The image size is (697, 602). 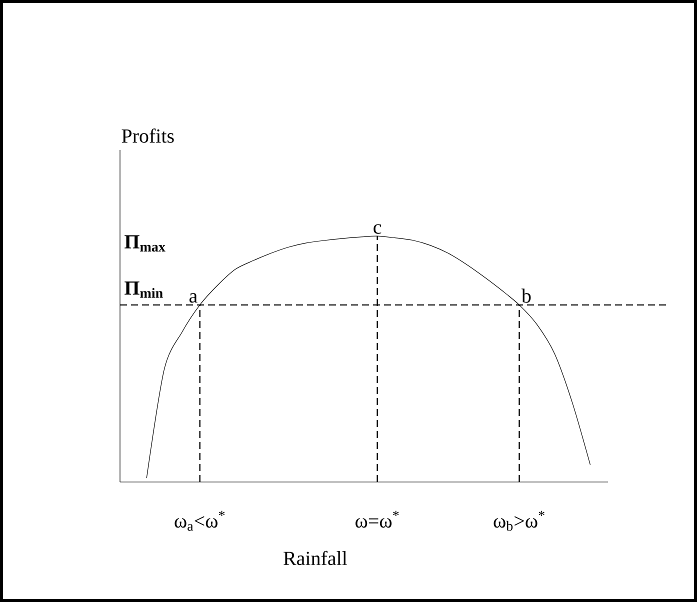 I want to click on x-tick-label: ω$_{a}$<ω$^{*}$, so click(x=199, y=520).